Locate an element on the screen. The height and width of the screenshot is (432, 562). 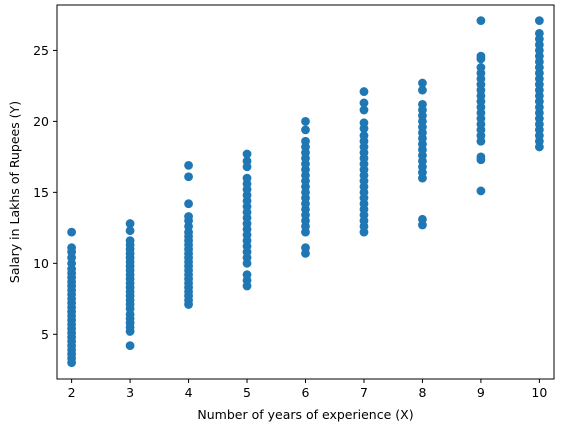
x-tick-label: 8 is located at coordinates (422, 392).